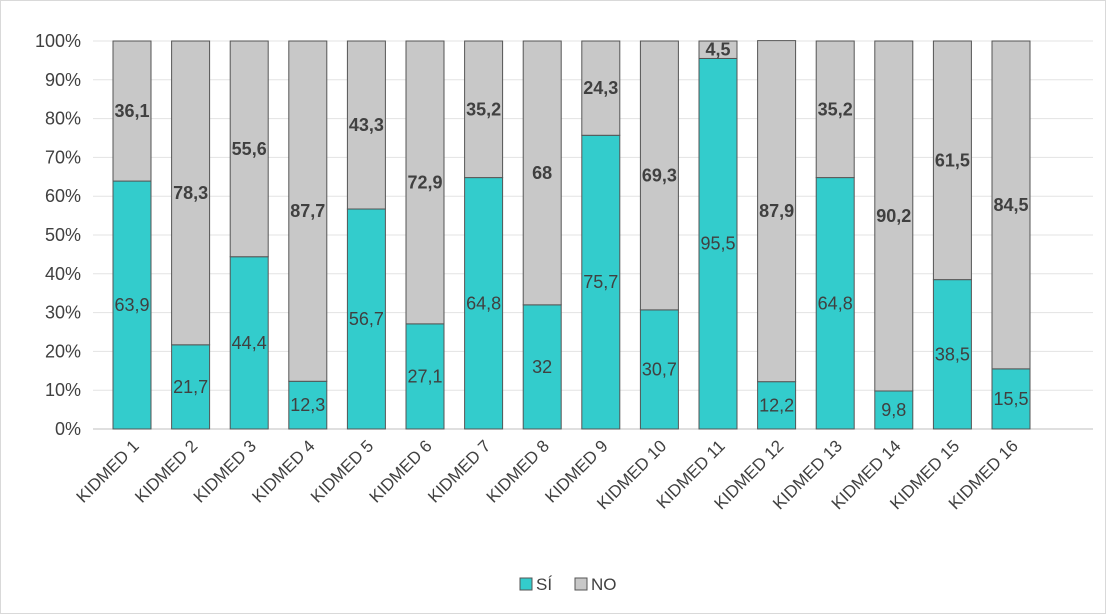 This screenshot has height=615, width=1106. I want to click on y-tick-label: 60%, so click(63, 196).